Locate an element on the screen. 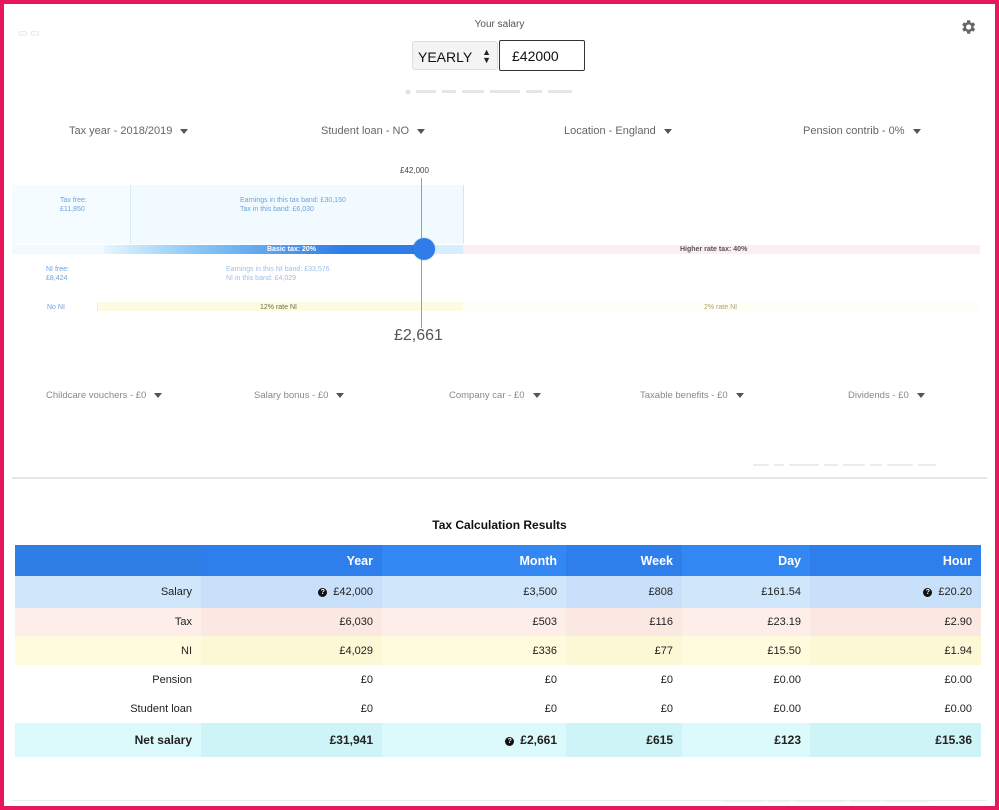 The image size is (999, 810). pension-day: £0.00 is located at coordinates (746, 679).